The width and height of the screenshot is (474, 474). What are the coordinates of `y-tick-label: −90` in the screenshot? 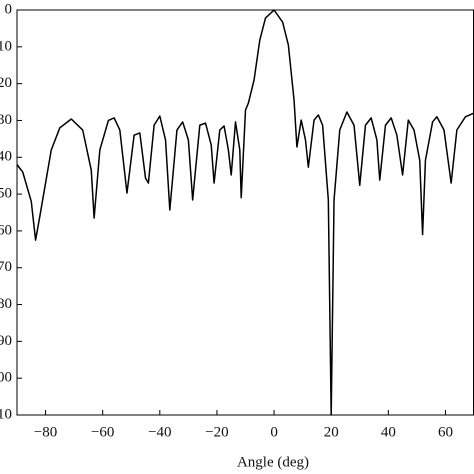 It's located at (6, 341).